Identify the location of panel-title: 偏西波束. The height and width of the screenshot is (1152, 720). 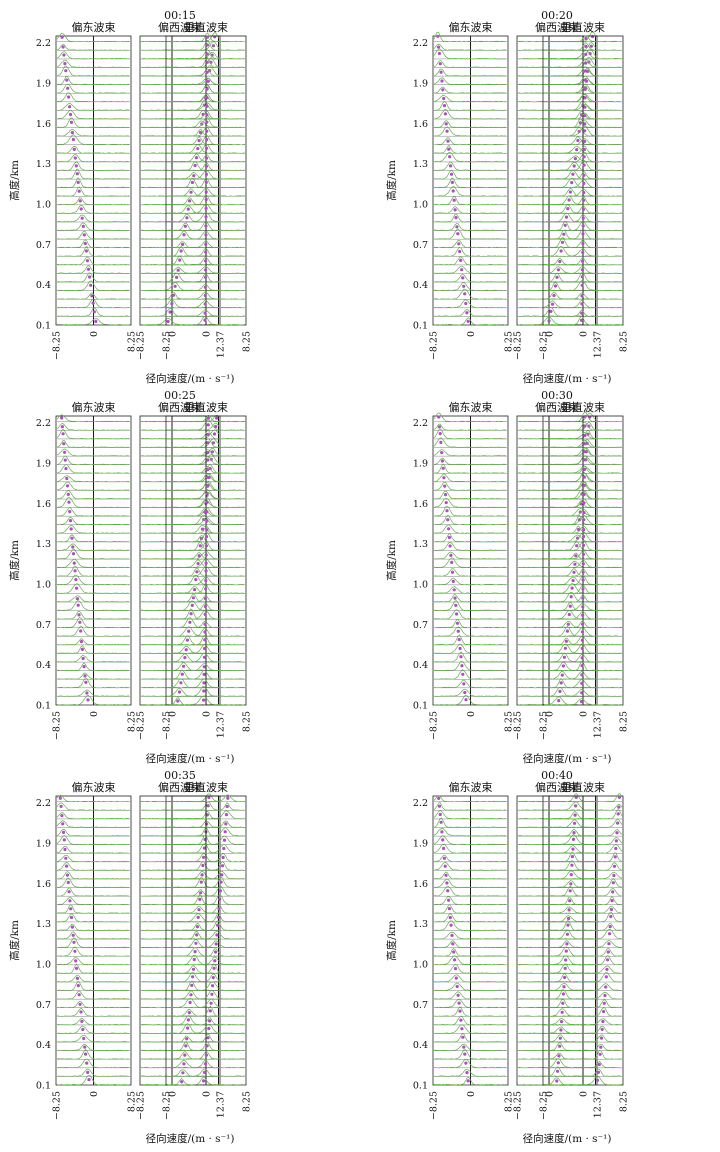
(180, 407).